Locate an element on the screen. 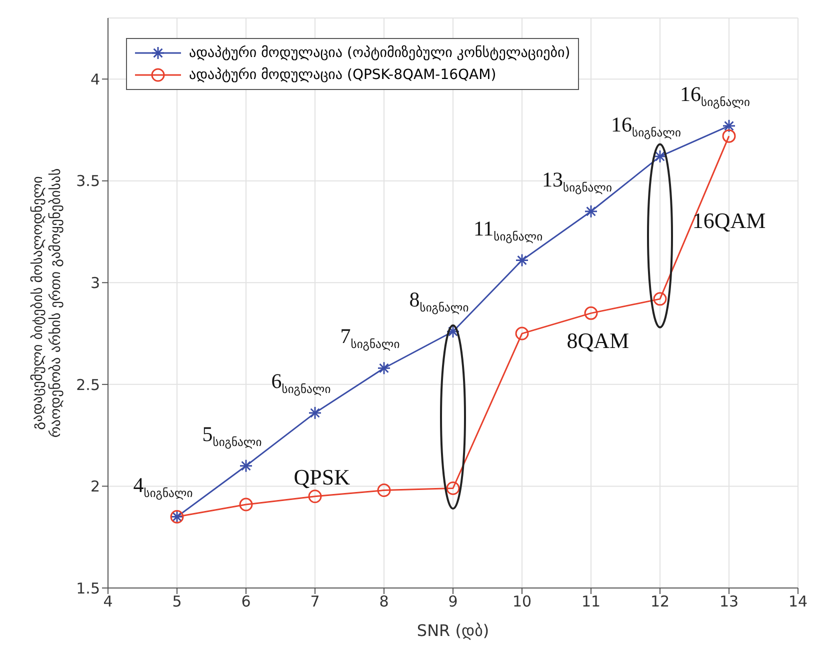  x-tick-label: 14 is located at coordinates (798, 601).